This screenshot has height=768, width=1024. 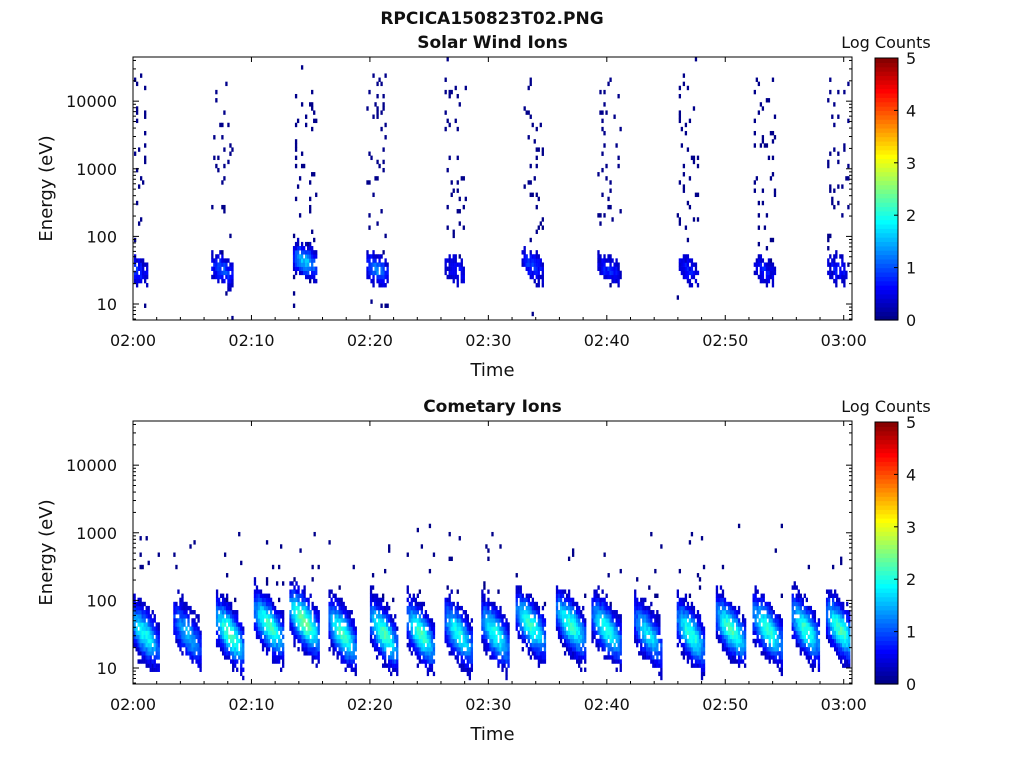 I want to click on panel-title: Solar Wind Ions, so click(x=492, y=43).